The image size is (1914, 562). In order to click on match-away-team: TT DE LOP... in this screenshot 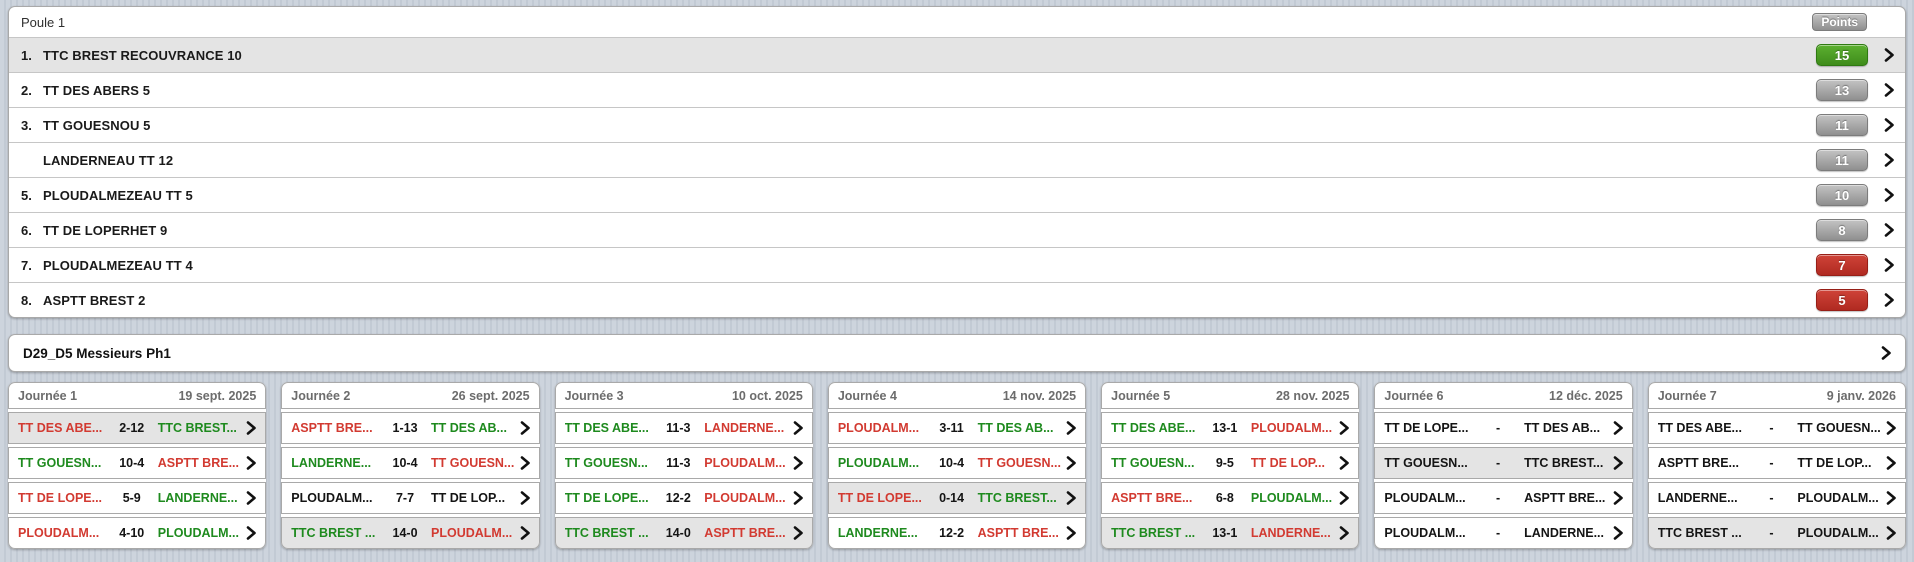, I will do `click(1834, 463)`.